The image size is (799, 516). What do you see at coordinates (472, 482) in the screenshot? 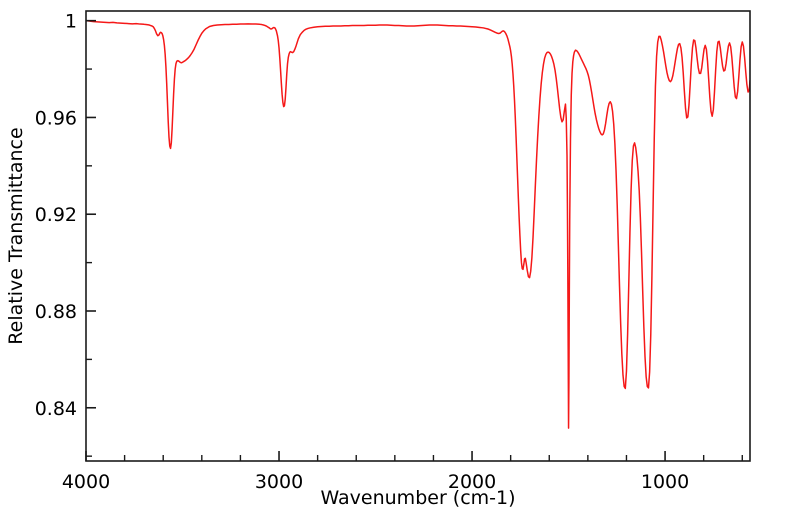
I see `x-tick-label: 2000` at bounding box center [472, 482].